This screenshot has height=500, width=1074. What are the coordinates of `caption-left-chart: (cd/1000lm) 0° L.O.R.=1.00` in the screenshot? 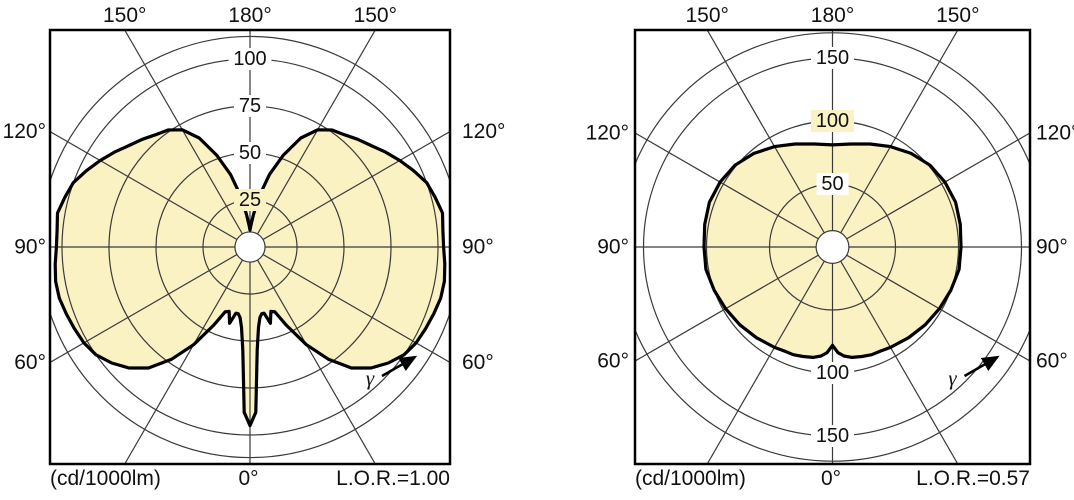 It's located at (250, 479).